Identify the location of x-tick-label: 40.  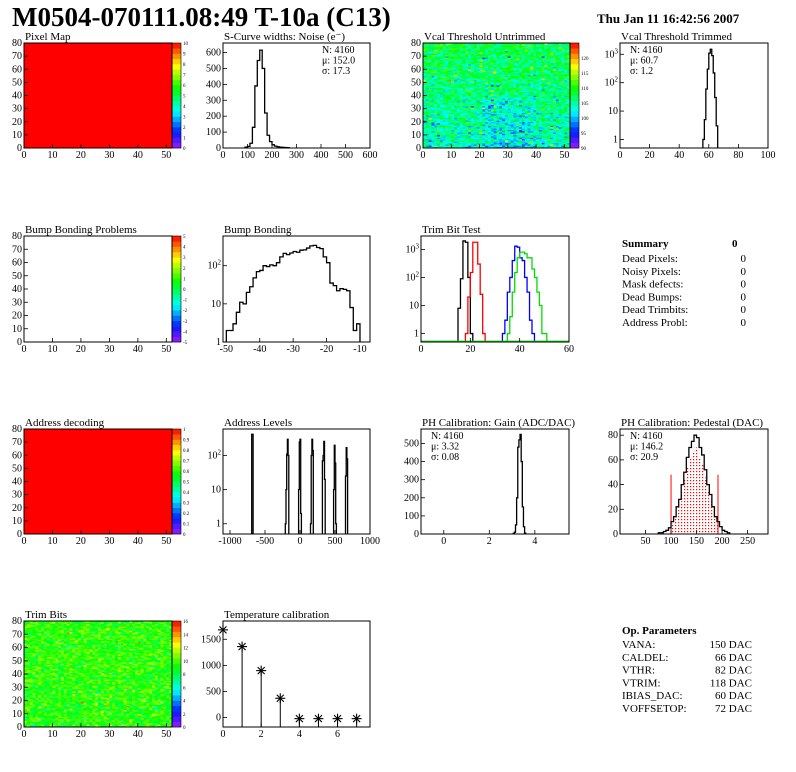
(138, 541).